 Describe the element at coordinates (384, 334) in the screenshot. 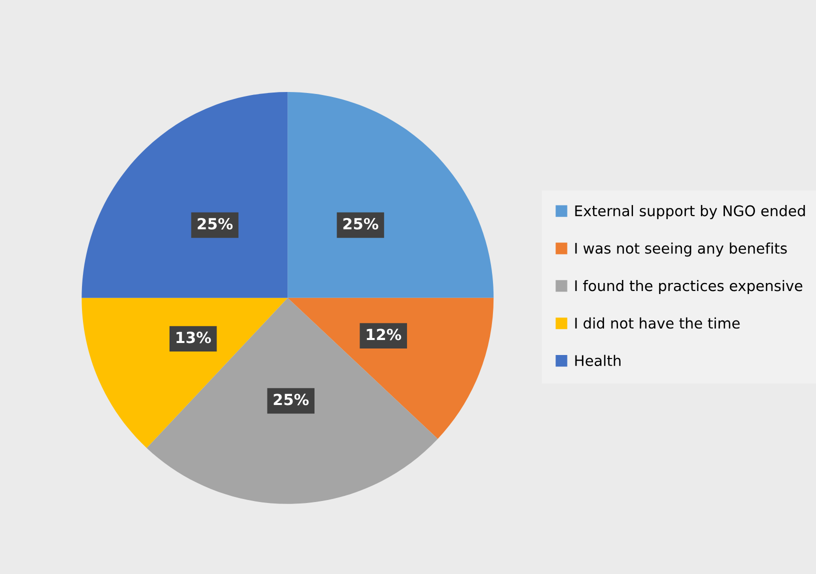

I see `data-label: 12%` at that location.